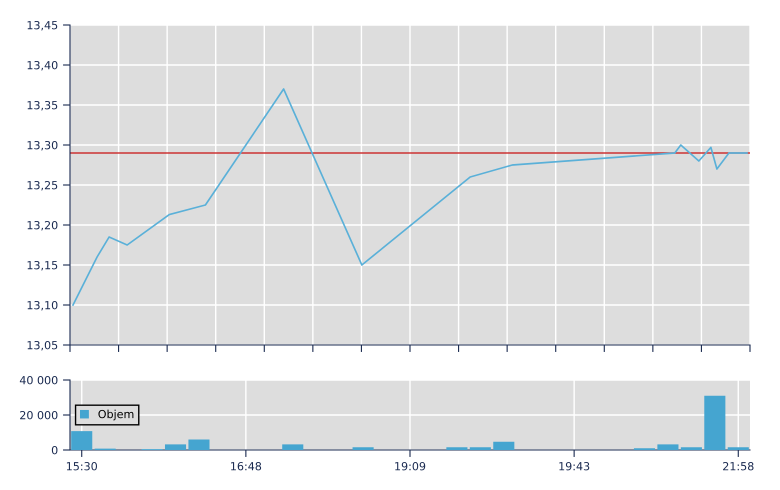  Describe the element at coordinates (39, 415) in the screenshot. I see `y-tick-label: 20 000` at that location.